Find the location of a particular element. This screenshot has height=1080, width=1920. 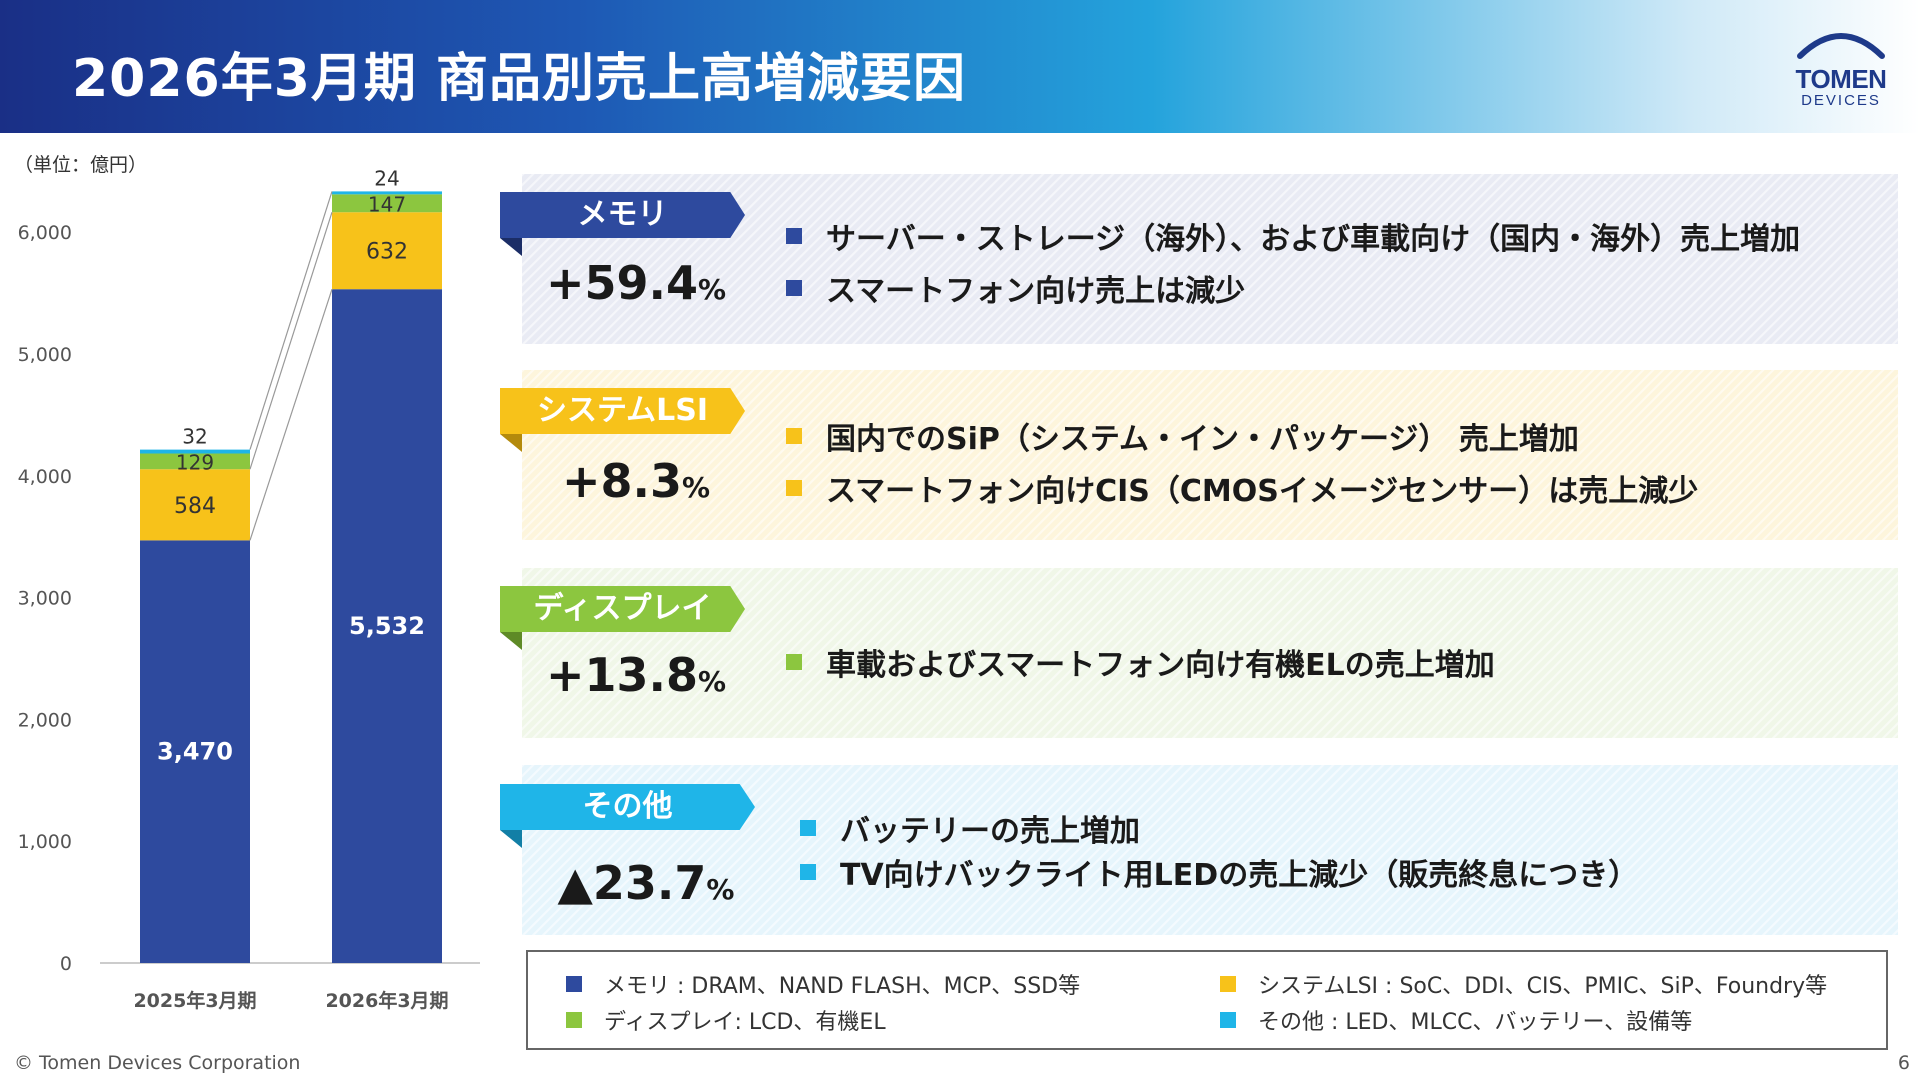

y-tick-label: 3,000 is located at coordinates (45, 599).